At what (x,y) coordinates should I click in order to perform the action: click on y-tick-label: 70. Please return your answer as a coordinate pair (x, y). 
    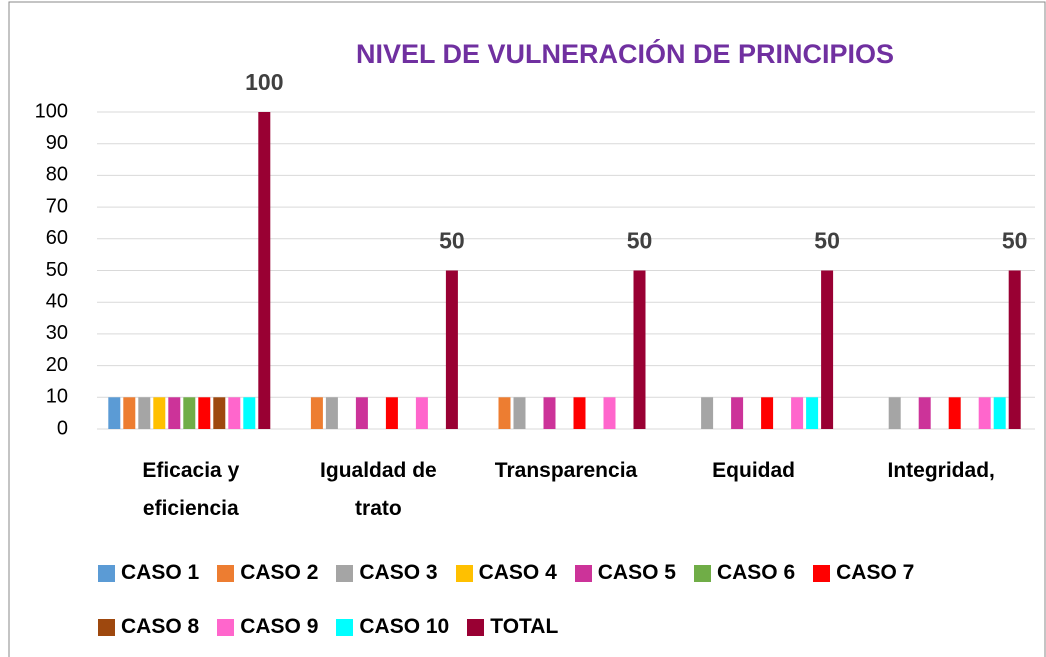
    Looking at the image, I should click on (57, 206).